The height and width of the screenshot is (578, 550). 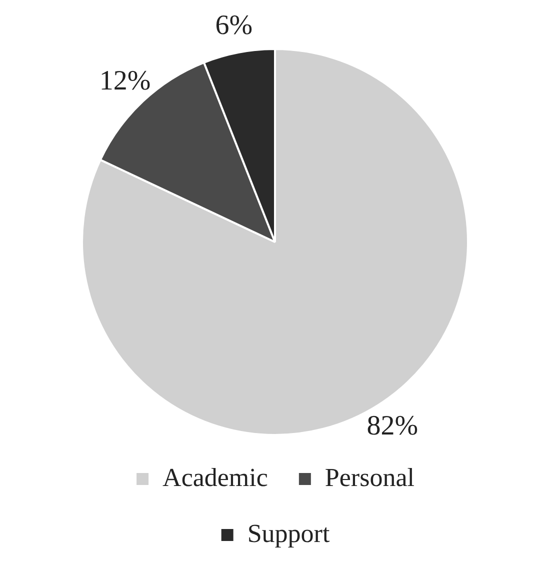 I want to click on data-label: 12%, so click(x=125, y=81).